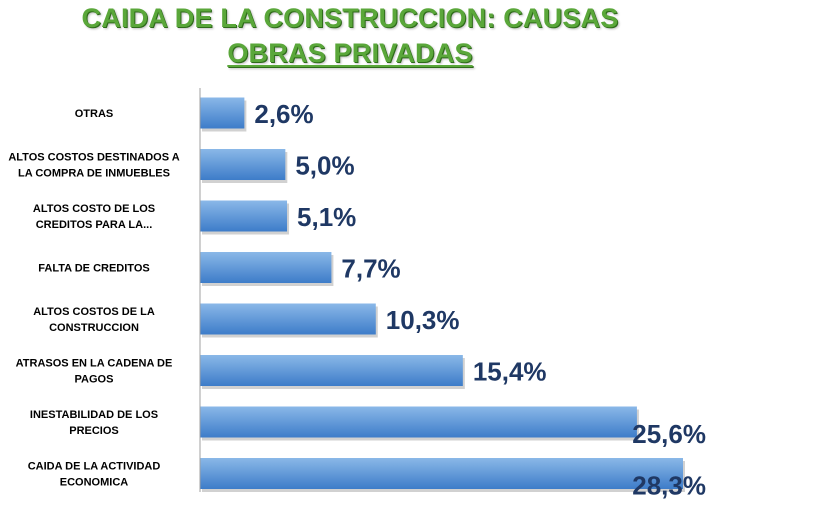 The image size is (819, 516). Describe the element at coordinates (94, 174) in the screenshot. I see `category-label: LA COMPRA DE INMUEBLES` at that location.